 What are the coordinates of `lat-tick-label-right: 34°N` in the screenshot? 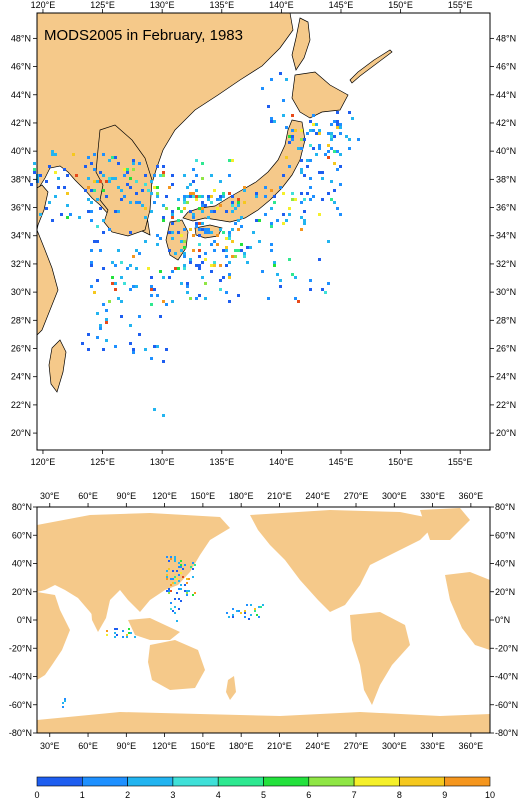 It's located at (506, 236).